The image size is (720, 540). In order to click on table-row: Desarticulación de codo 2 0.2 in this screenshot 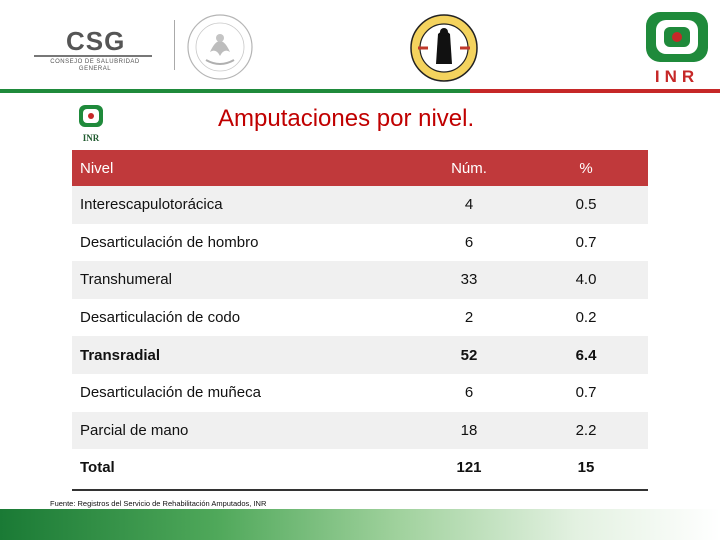, I will do `click(360, 318)`.